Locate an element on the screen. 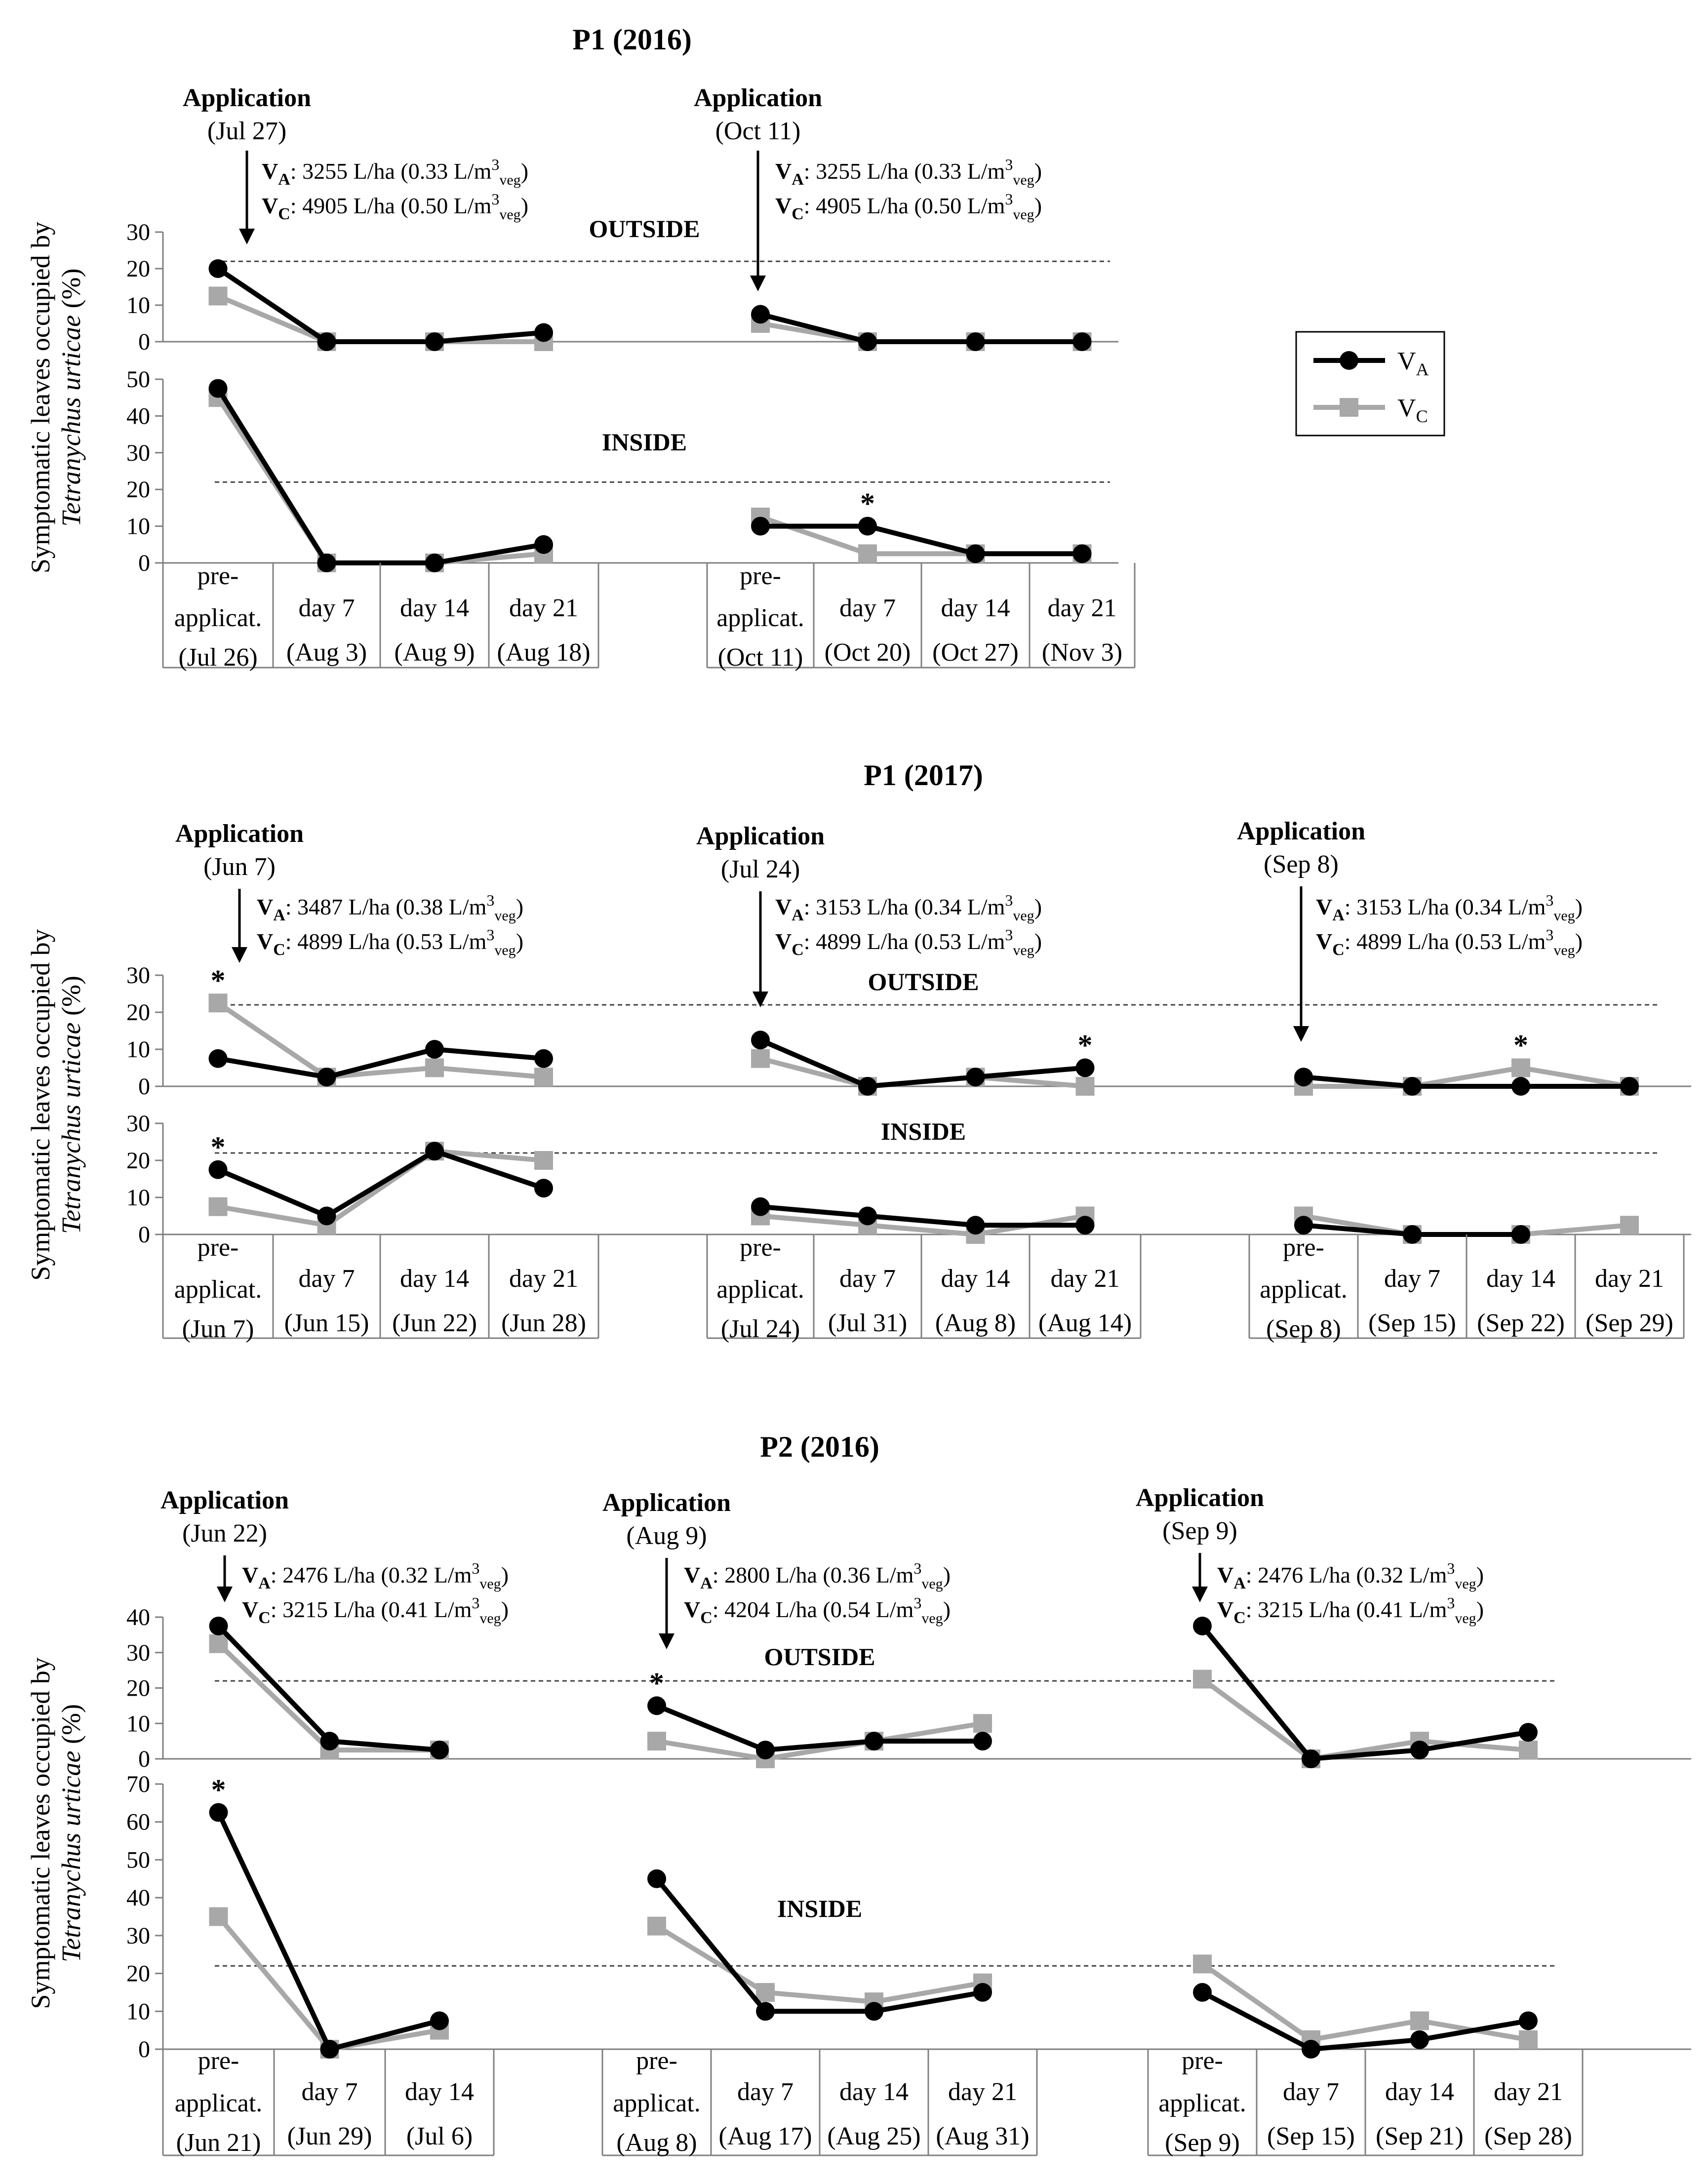  zone-label-outside: OUTSIDE is located at coordinates (923, 981).